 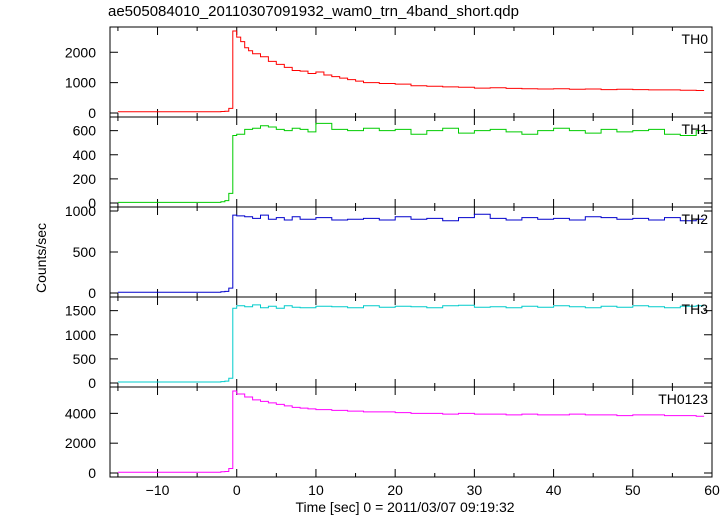 What do you see at coordinates (695, 39) in the screenshot?
I see `panel-label: TH0` at bounding box center [695, 39].